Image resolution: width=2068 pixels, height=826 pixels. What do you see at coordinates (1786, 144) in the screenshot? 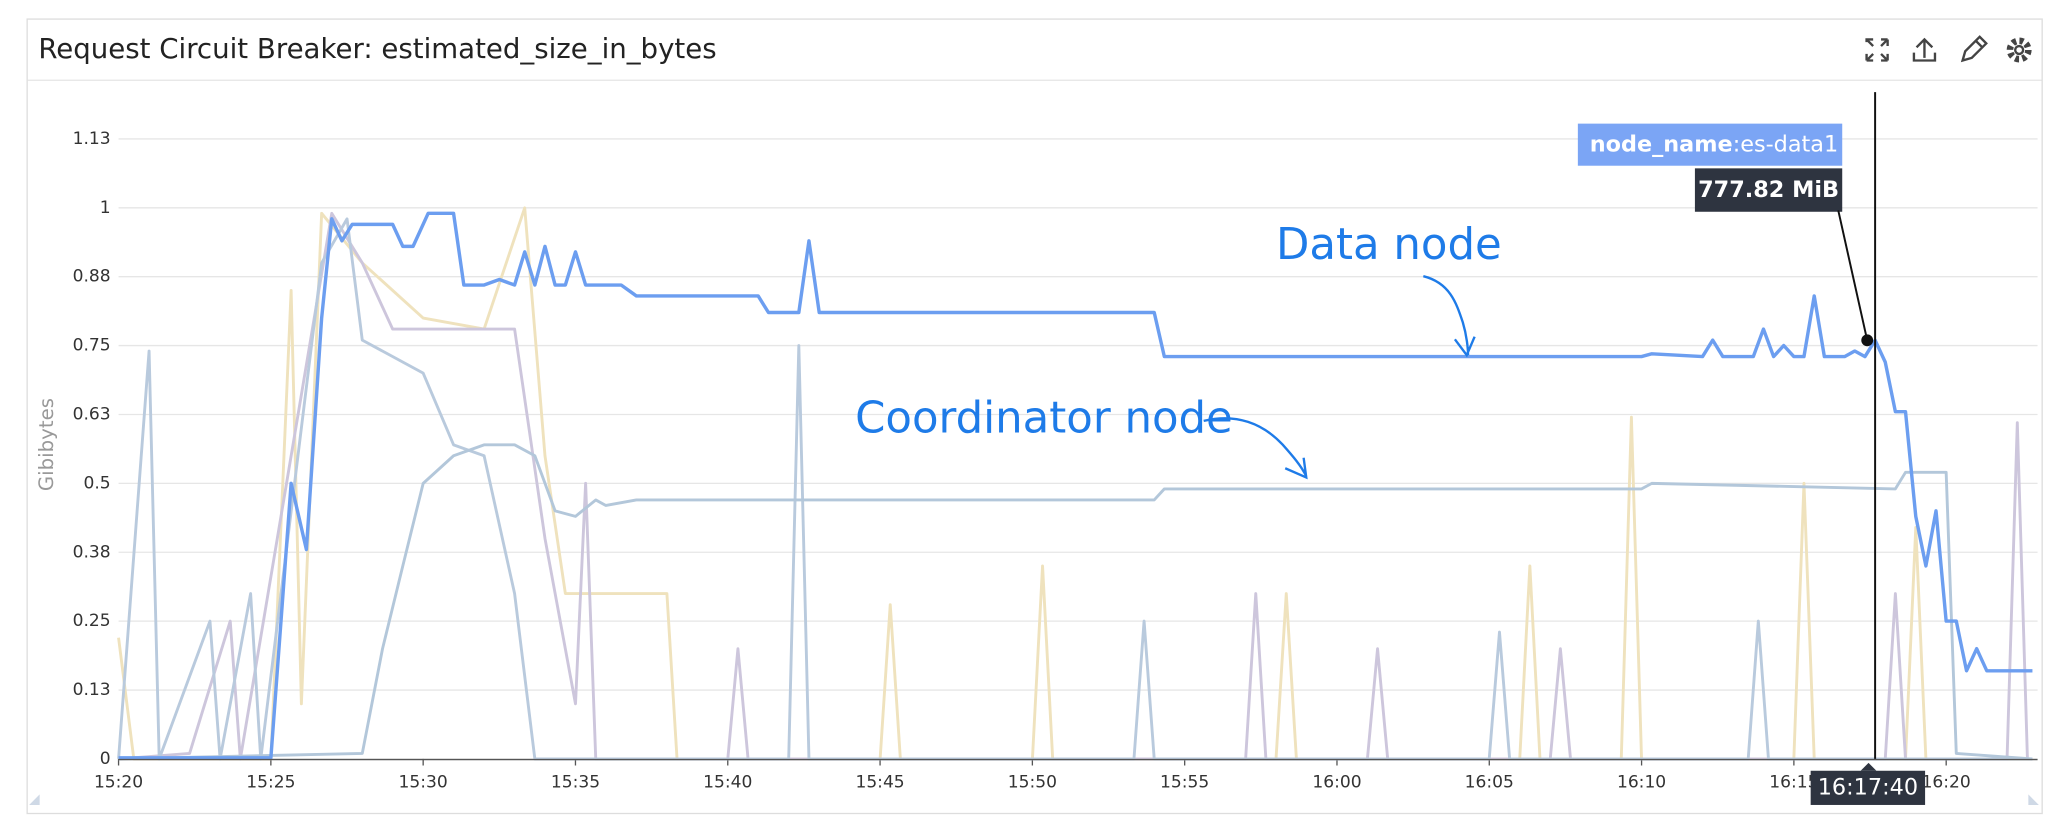
I see `tooltip-tag-value: :es-data1` at bounding box center [1786, 144].